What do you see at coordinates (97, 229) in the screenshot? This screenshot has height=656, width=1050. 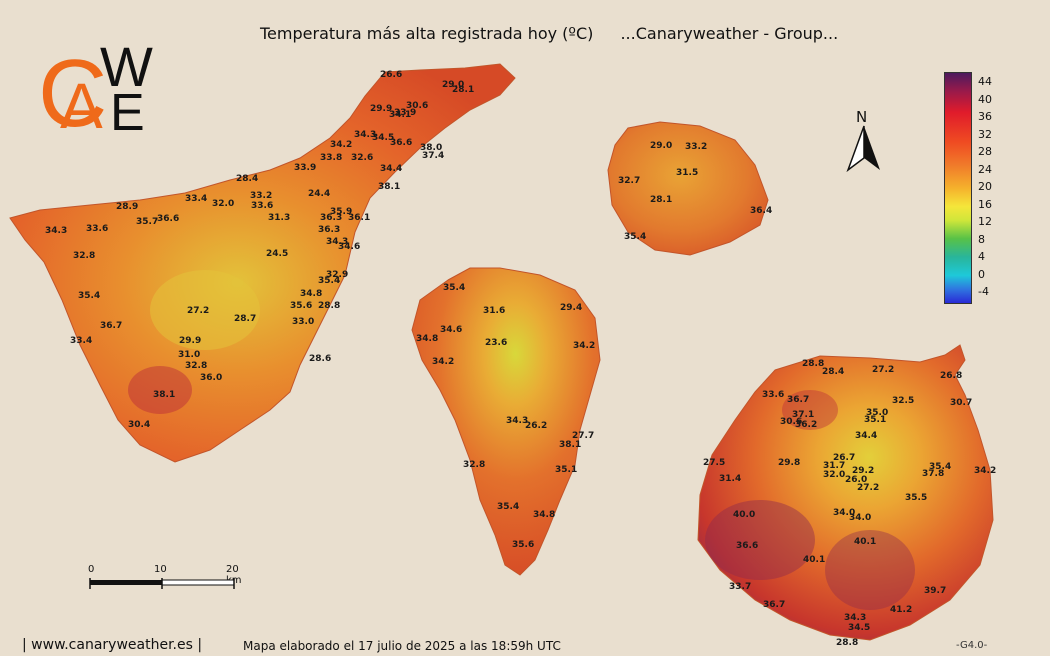 I see `tenerife-temperature-label: 33.6` at bounding box center [97, 229].